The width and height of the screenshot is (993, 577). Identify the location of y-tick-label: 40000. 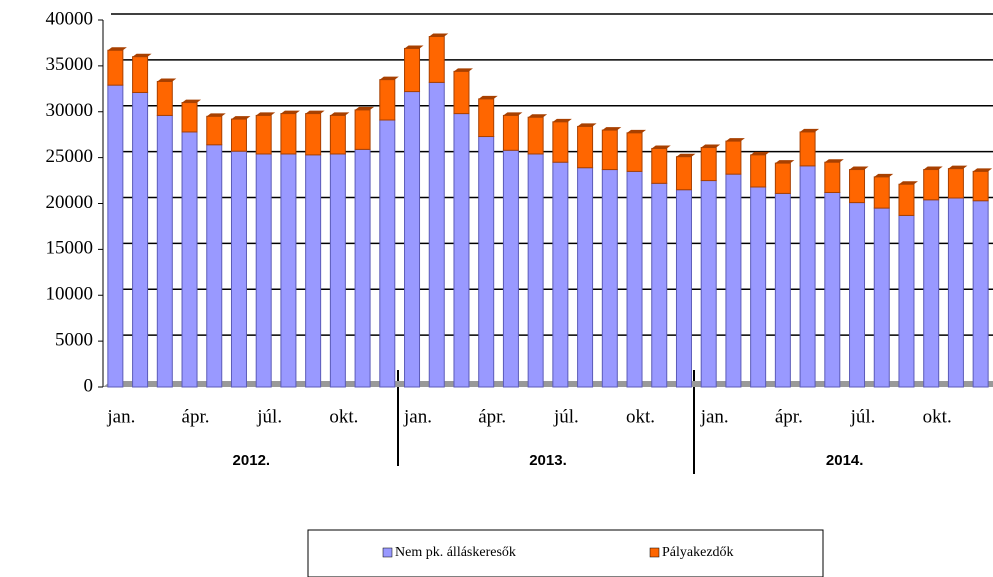
(70, 18).